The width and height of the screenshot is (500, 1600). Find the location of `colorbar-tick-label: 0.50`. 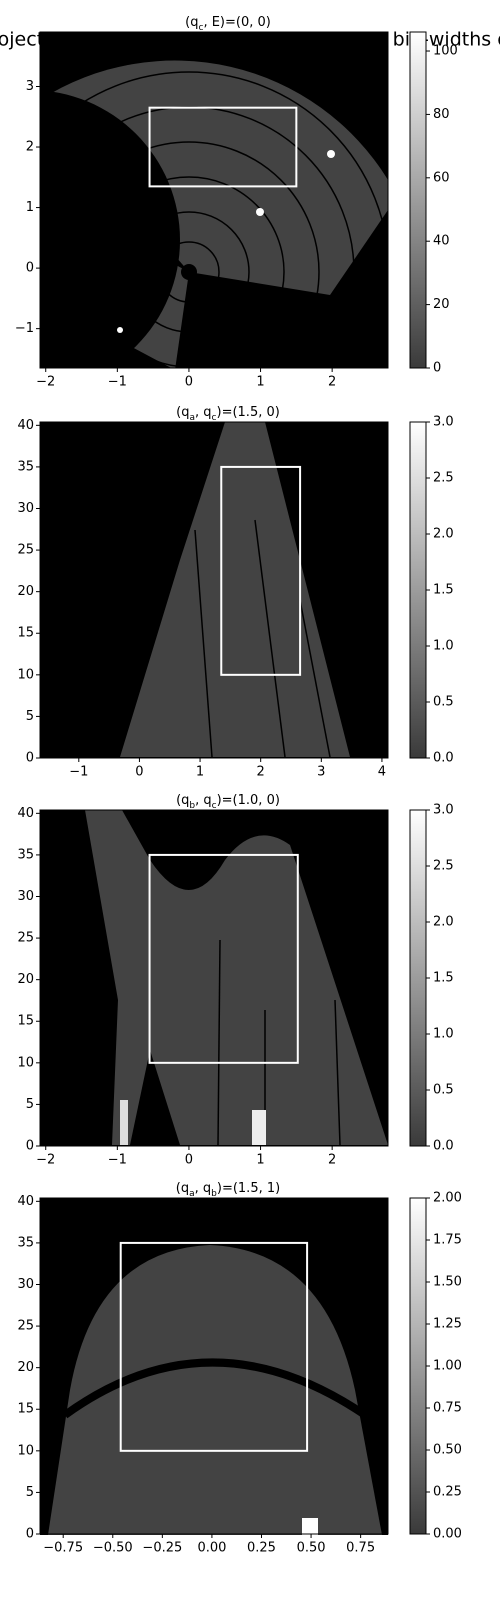

colorbar-tick-label: 0.50 is located at coordinates (447, 1450).